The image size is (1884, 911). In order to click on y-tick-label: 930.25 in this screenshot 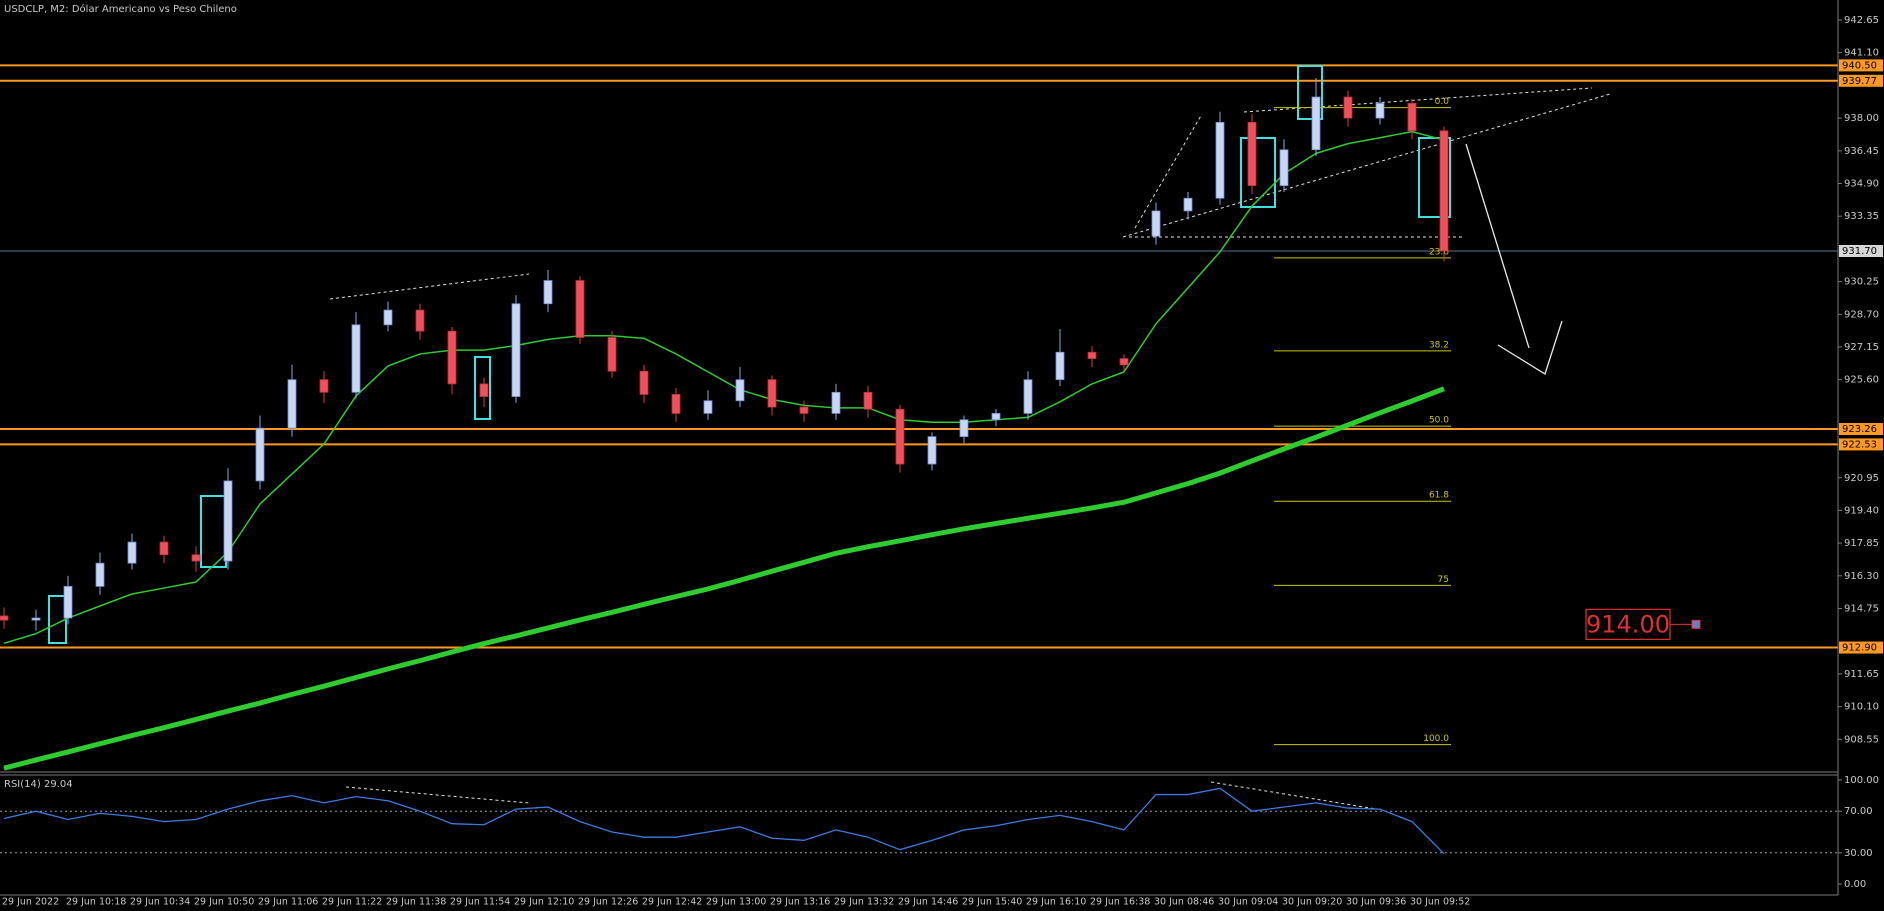, I will do `click(1861, 282)`.